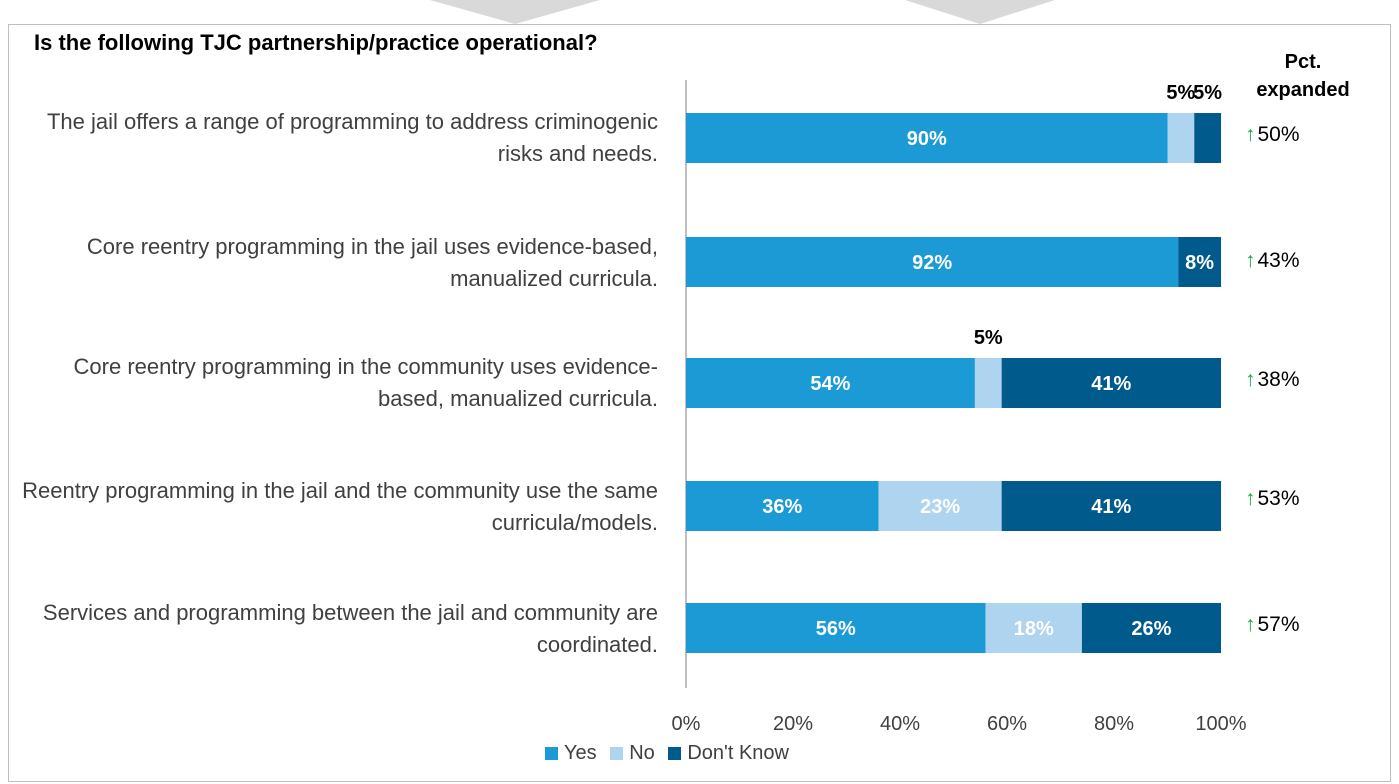 The height and width of the screenshot is (784, 1399). Describe the element at coordinates (617, 754) in the screenshot. I see `legend-swatch-no` at that location.